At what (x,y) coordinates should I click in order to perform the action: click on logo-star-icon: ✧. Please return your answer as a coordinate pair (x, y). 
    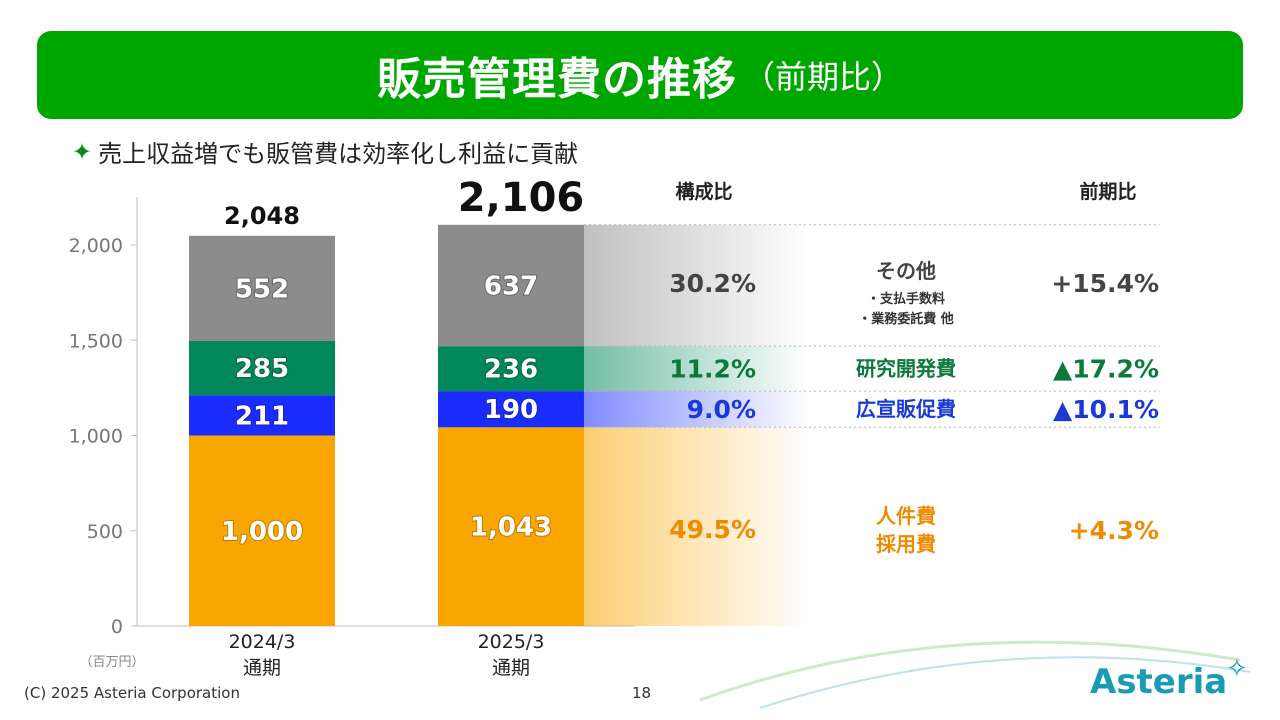
    Looking at the image, I should click on (1237, 669).